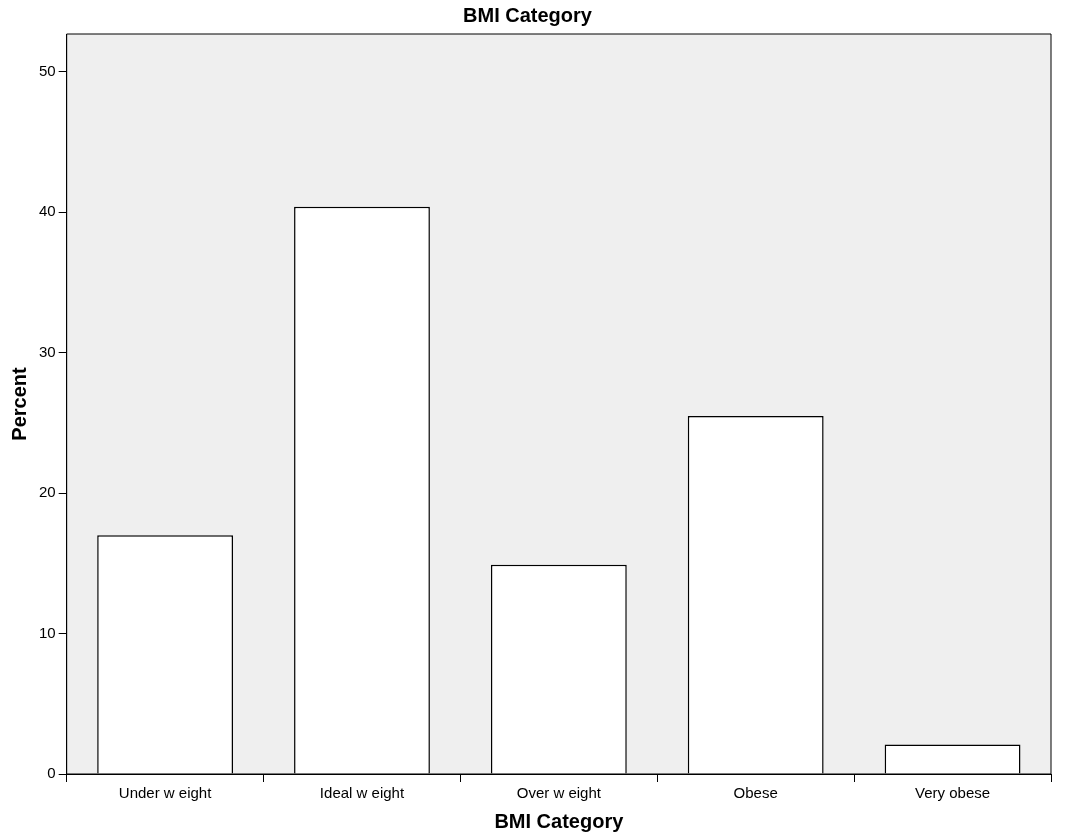 The height and width of the screenshot is (838, 1065). Describe the element at coordinates (51, 773) in the screenshot. I see `y-tick-label: 0` at that location.